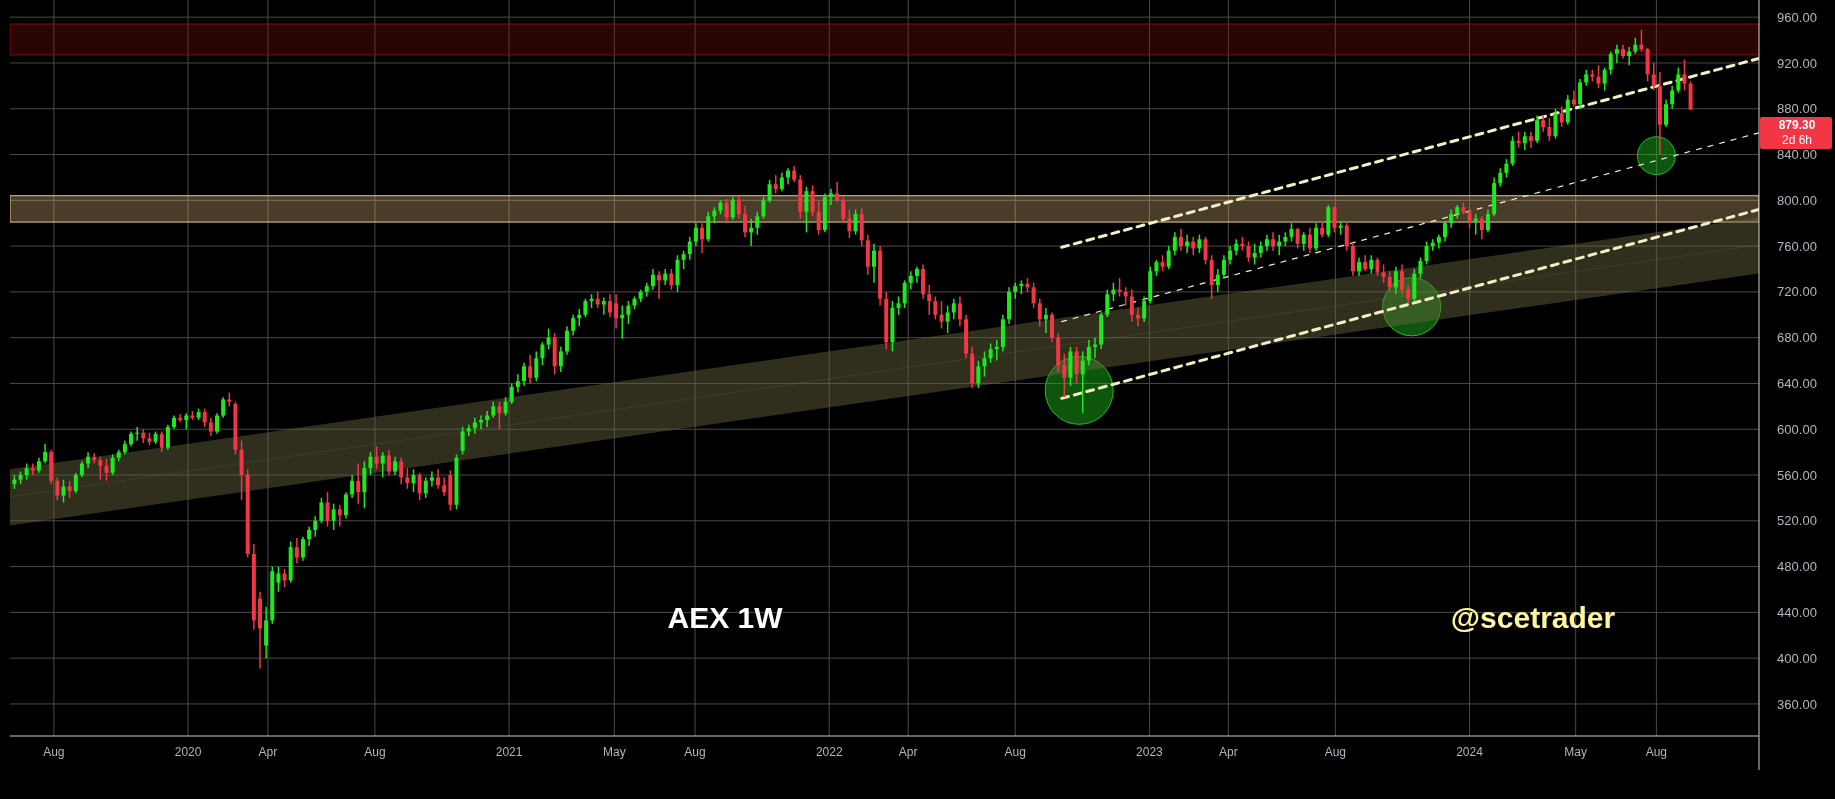 The height and width of the screenshot is (799, 1835). Describe the element at coordinates (1797, 658) in the screenshot. I see `y-tick-label: 400.00` at that location.